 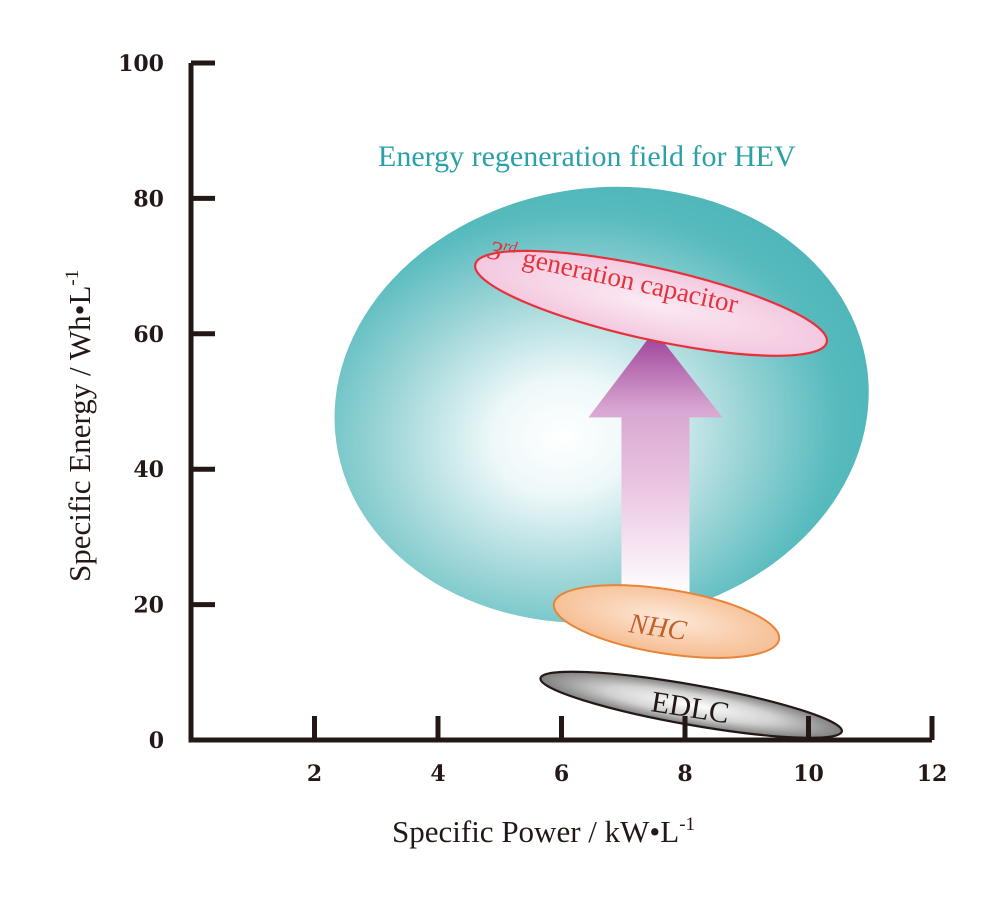 I want to click on y-tick-label: 40, so click(x=148, y=470).